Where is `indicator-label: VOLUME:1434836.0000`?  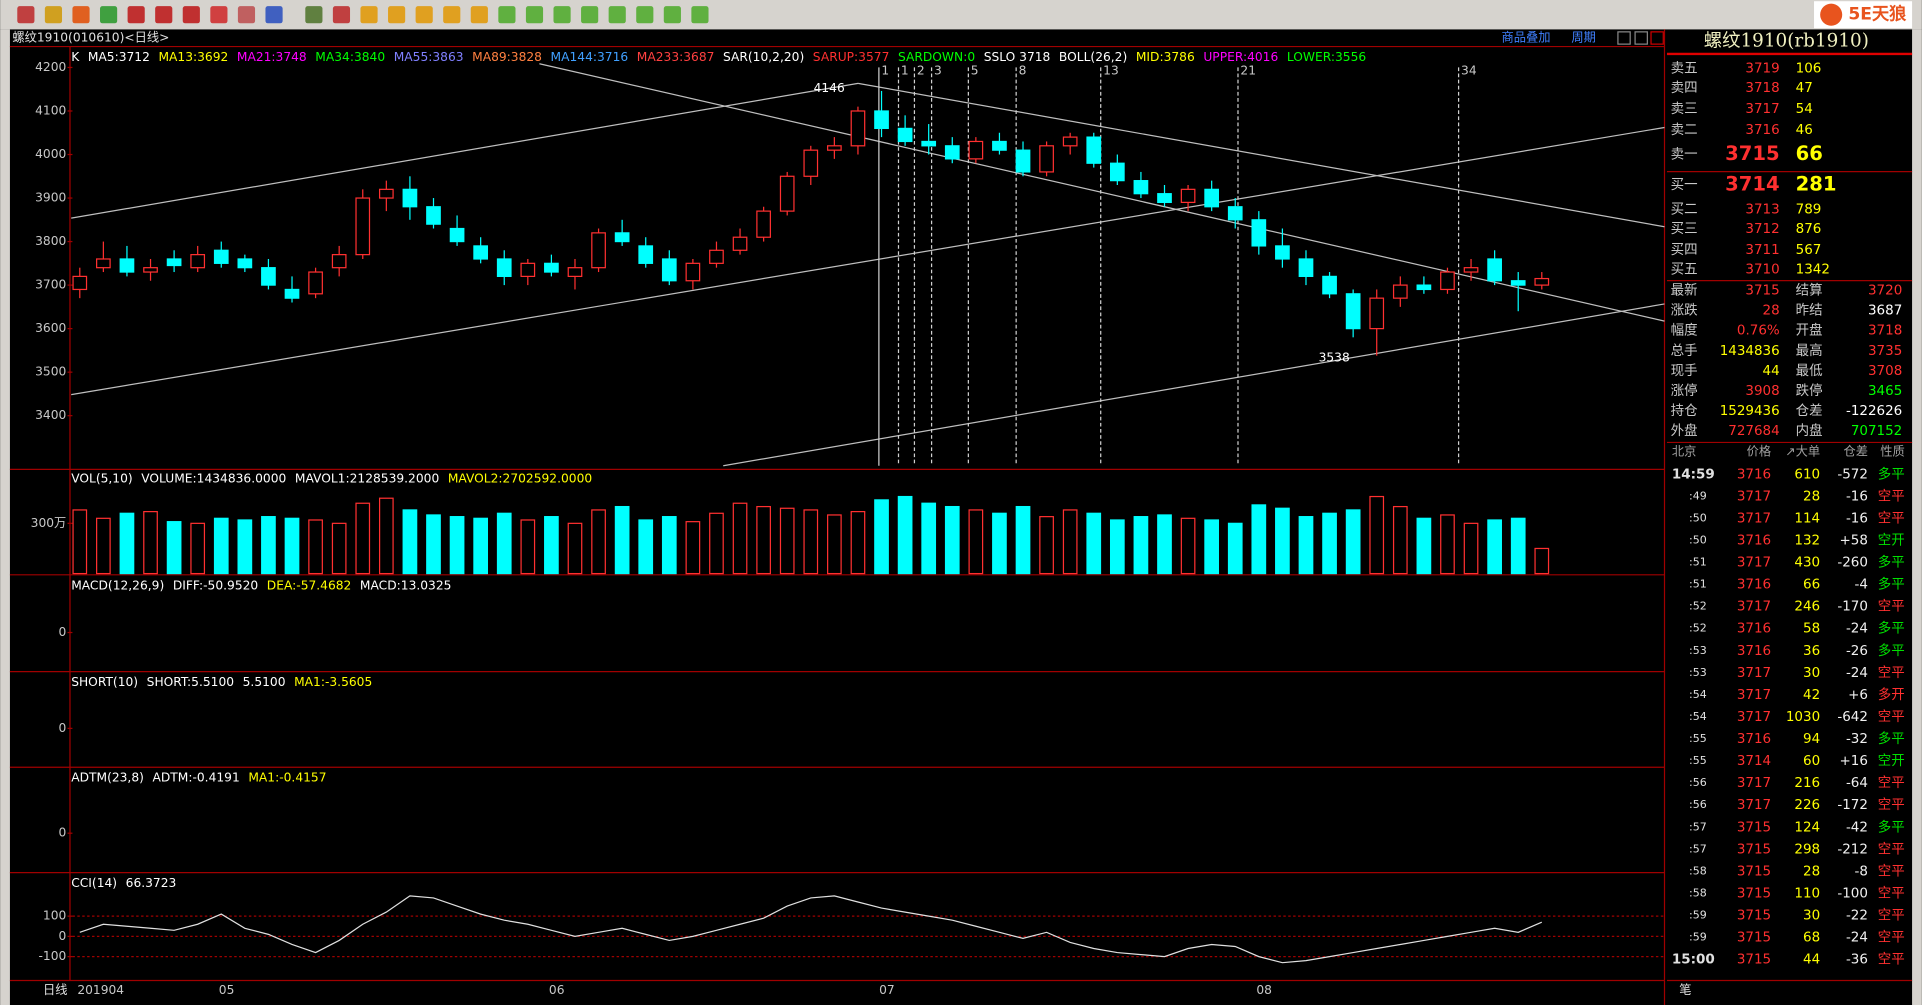
indicator-label: VOLUME:1434836.0000 is located at coordinates (213, 479).